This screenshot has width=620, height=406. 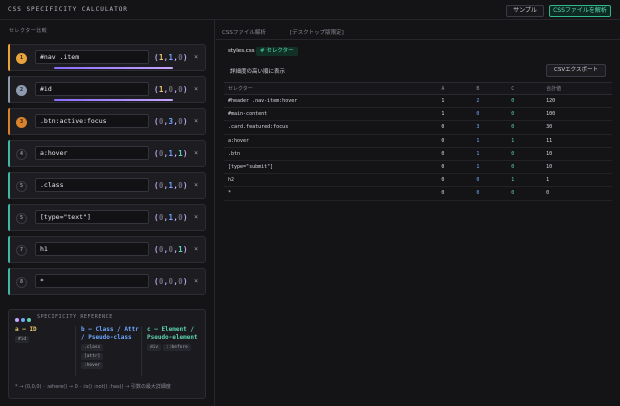 What do you see at coordinates (418, 180) in the screenshot?
I see `table-row: h2 0 0 1 1` at bounding box center [418, 180].